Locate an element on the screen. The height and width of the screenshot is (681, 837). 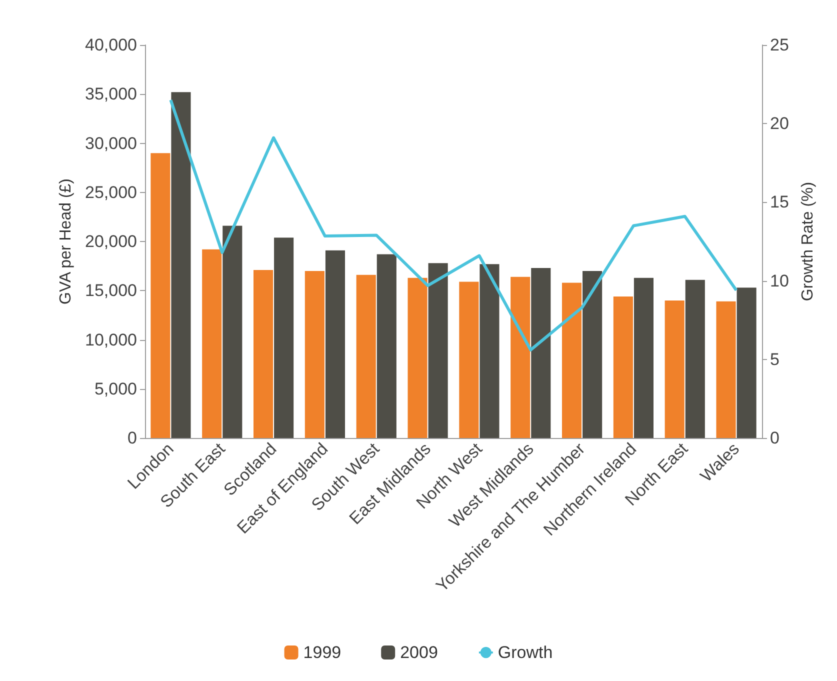
y-tick-label: 5,000 is located at coordinates (115, 388).